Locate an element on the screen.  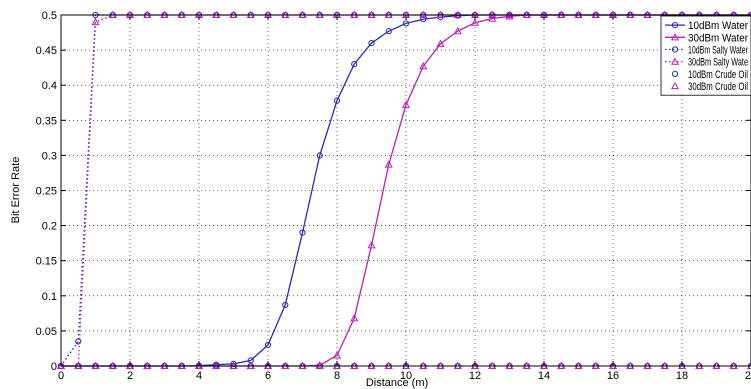
y-tick-label: 0.45 is located at coordinates (46, 51).